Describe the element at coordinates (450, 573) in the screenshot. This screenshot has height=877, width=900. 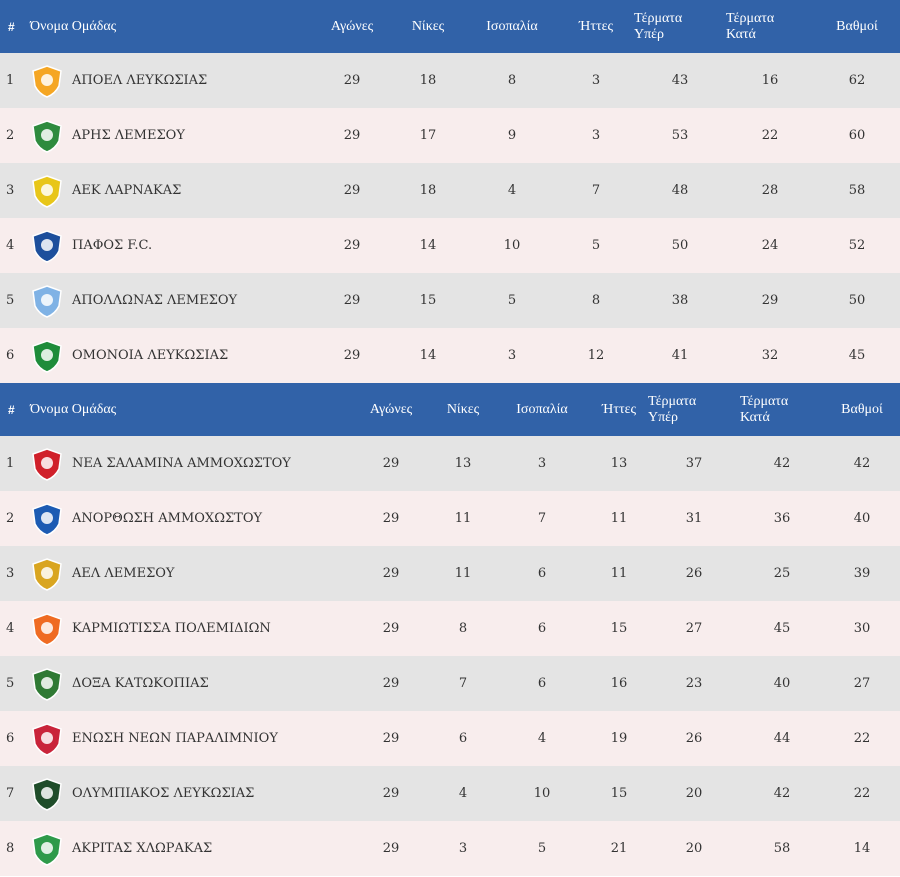
I see `table-row: 3 ΑΕΛ ΛΕΜΕΣΟΥ 29 11 6 11 26 25 39` at that location.